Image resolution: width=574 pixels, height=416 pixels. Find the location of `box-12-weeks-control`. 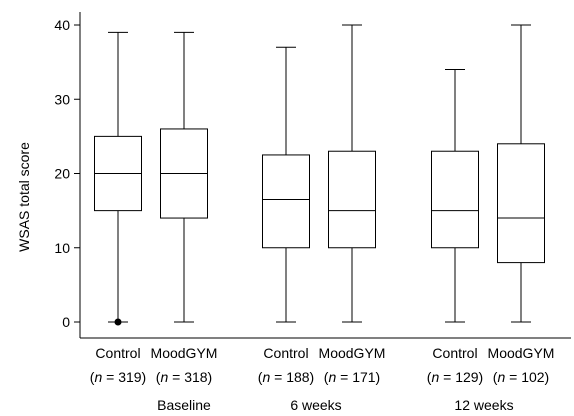

box-12-weeks-control is located at coordinates (455, 196).